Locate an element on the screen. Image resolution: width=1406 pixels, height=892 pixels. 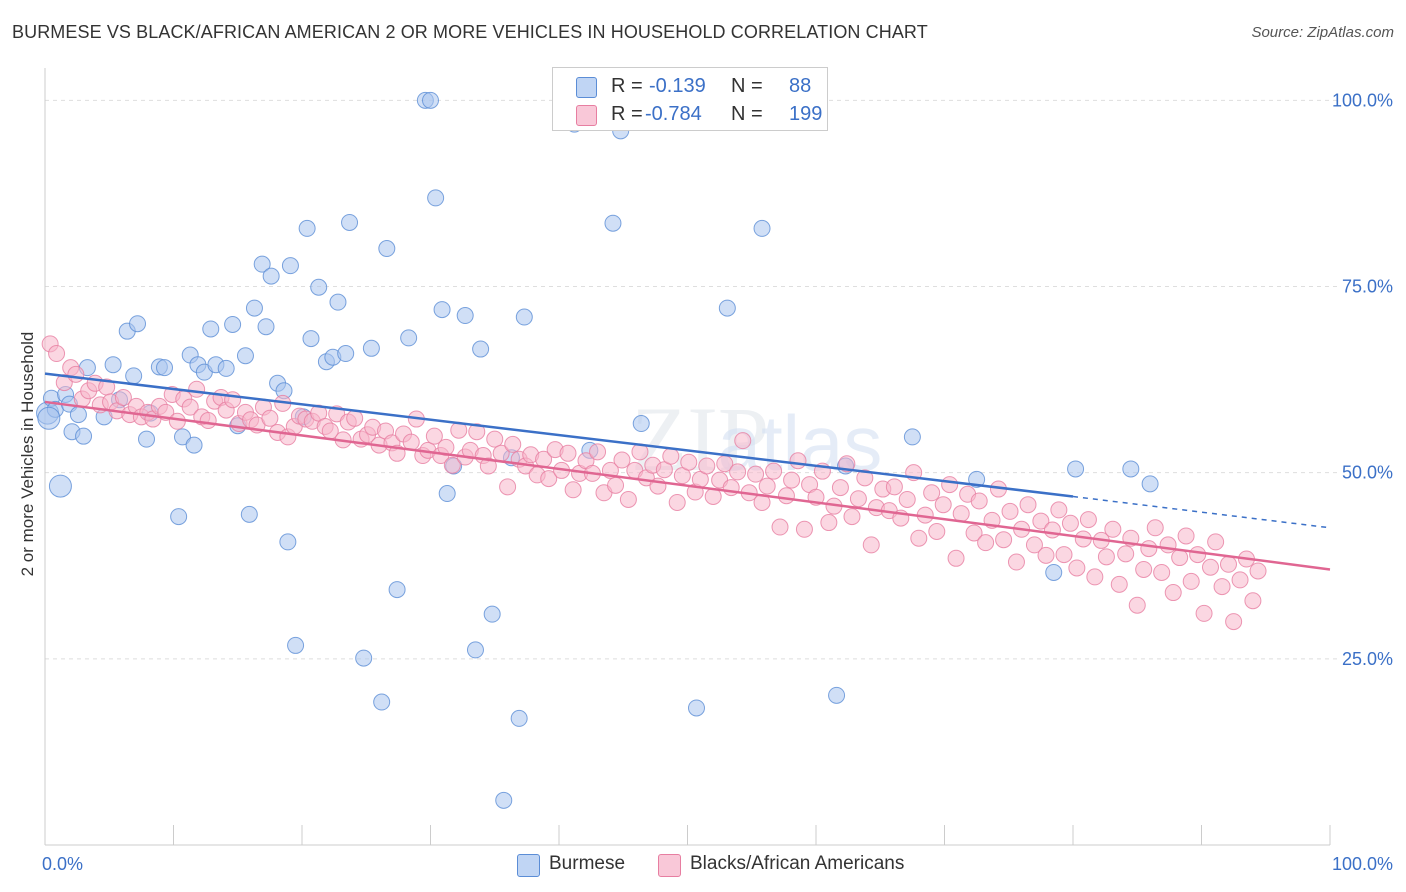
burmese-trend-line is located at coordinates (559, 435).